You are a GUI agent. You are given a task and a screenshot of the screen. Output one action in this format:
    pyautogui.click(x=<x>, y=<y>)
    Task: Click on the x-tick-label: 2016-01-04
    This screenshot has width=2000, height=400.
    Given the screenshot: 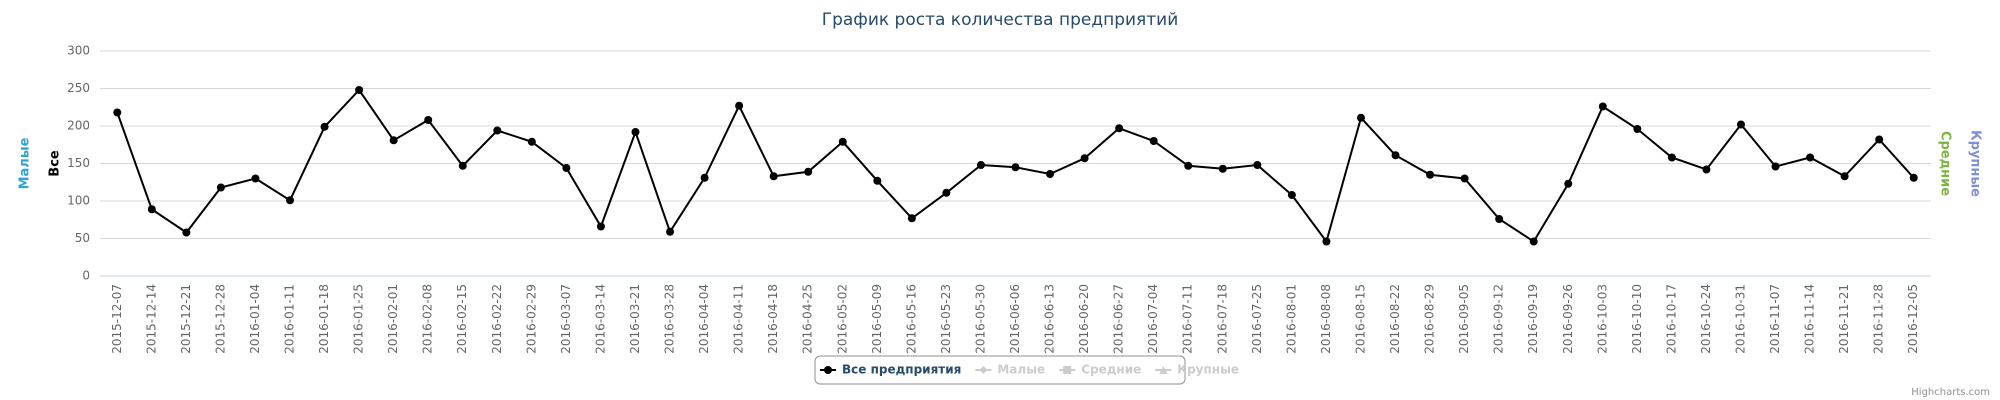 What is the action you would take?
    pyautogui.click(x=255, y=319)
    